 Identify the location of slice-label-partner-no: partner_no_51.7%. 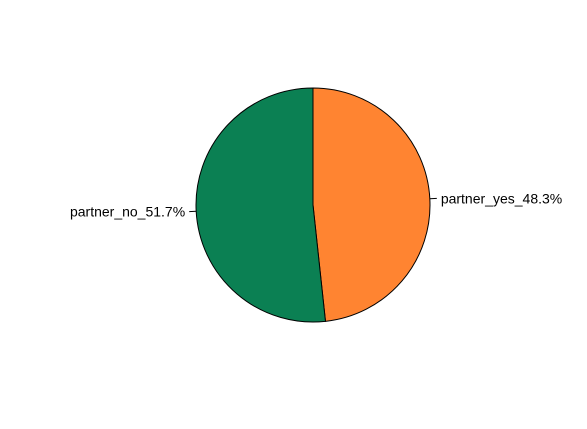
(127, 212).